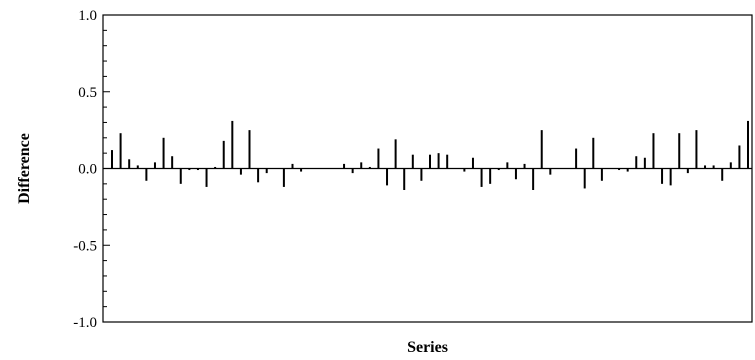  What do you see at coordinates (85, 246) in the screenshot?
I see `y-tick-label: -0.5` at bounding box center [85, 246].